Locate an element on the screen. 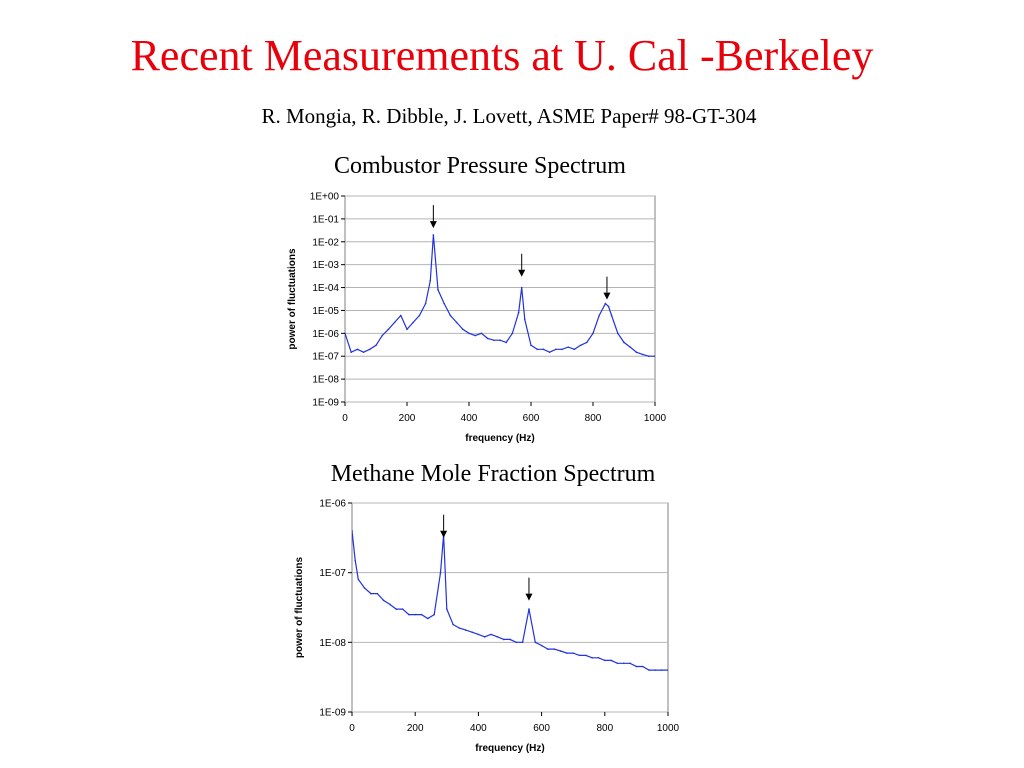 The height and width of the screenshot is (768, 1024). x-tick-label: 200 is located at coordinates (407, 418).